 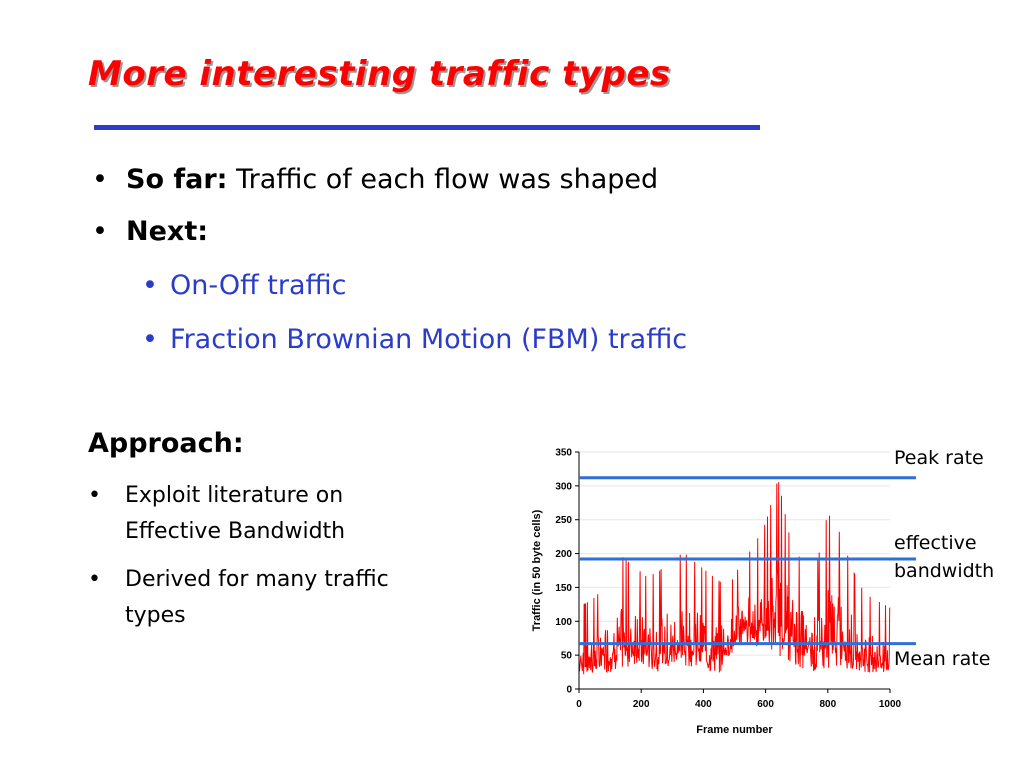 I want to click on bullet-so-far: • So far: Traffic of each flow was shaped, so click(x=375, y=179).